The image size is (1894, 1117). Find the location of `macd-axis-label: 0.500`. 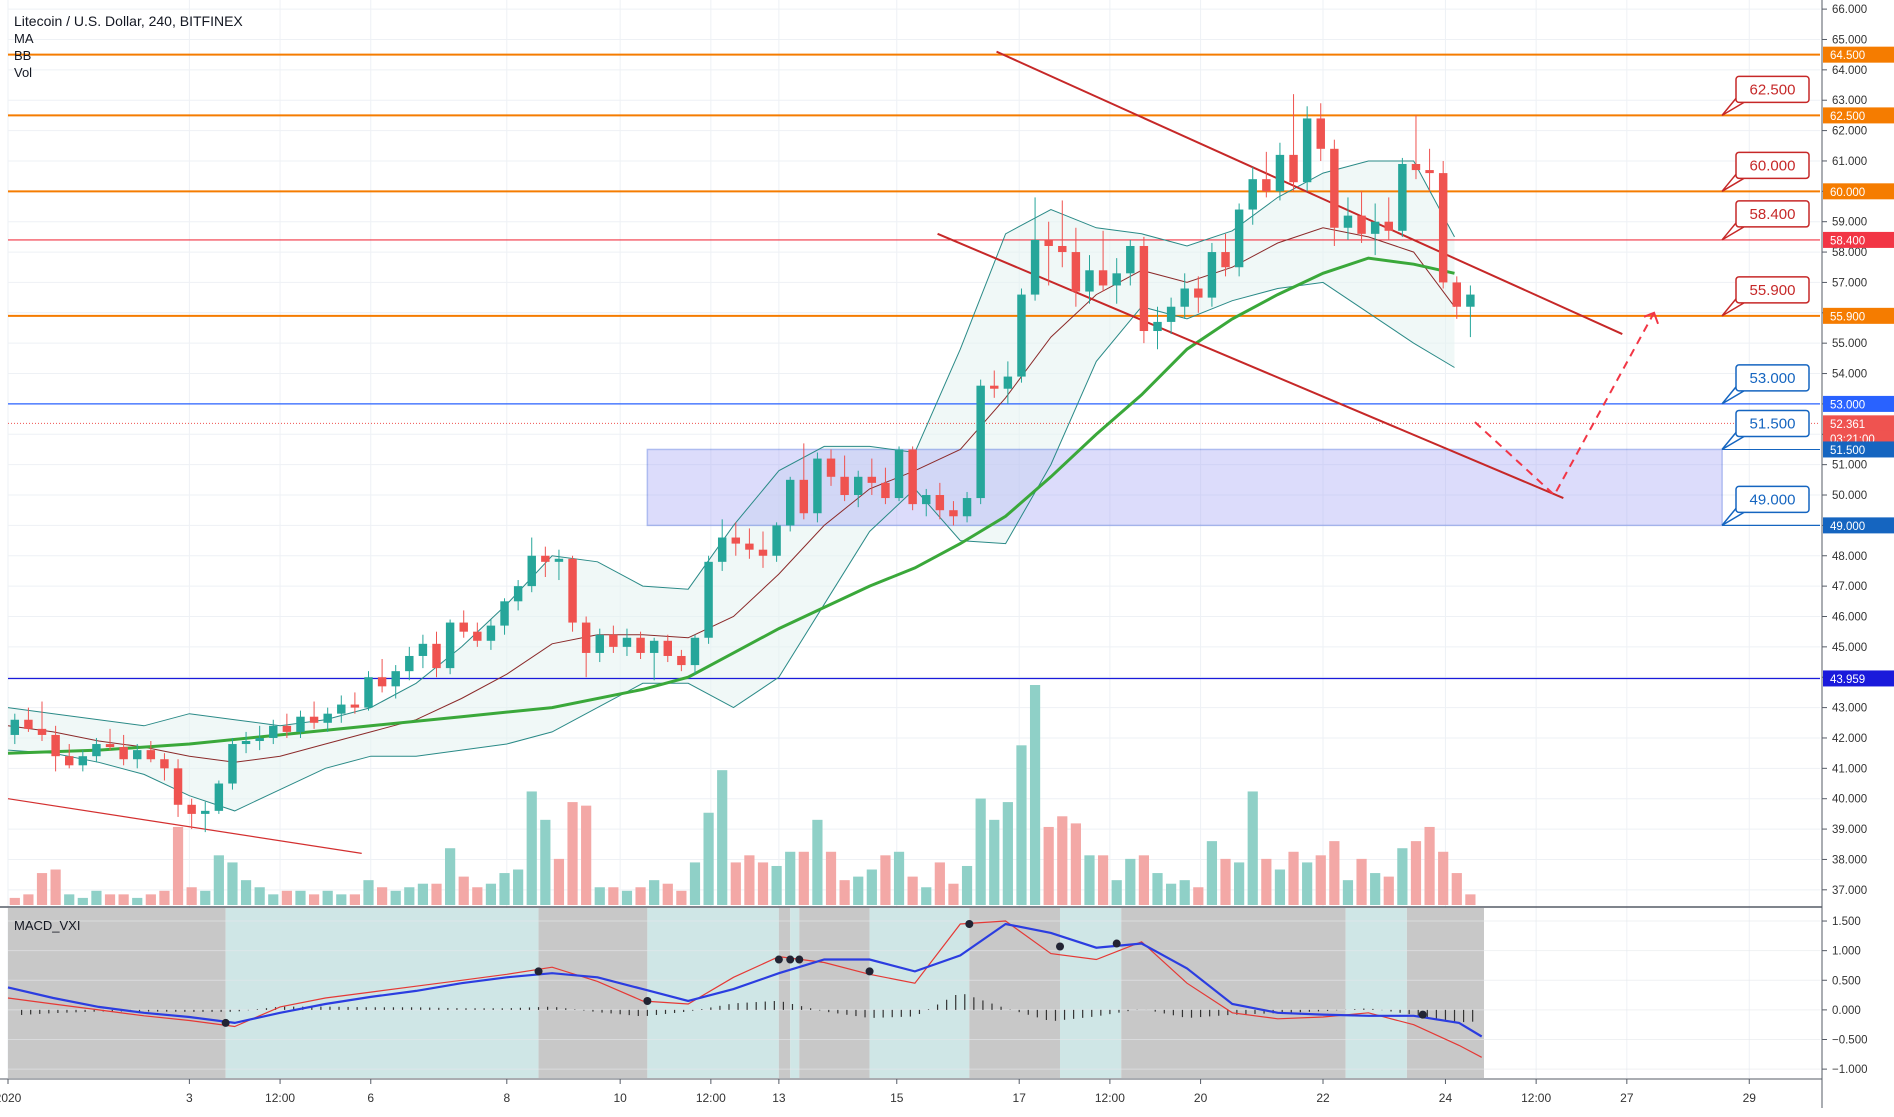

macd-axis-label: 0.500 is located at coordinates (1846, 981).